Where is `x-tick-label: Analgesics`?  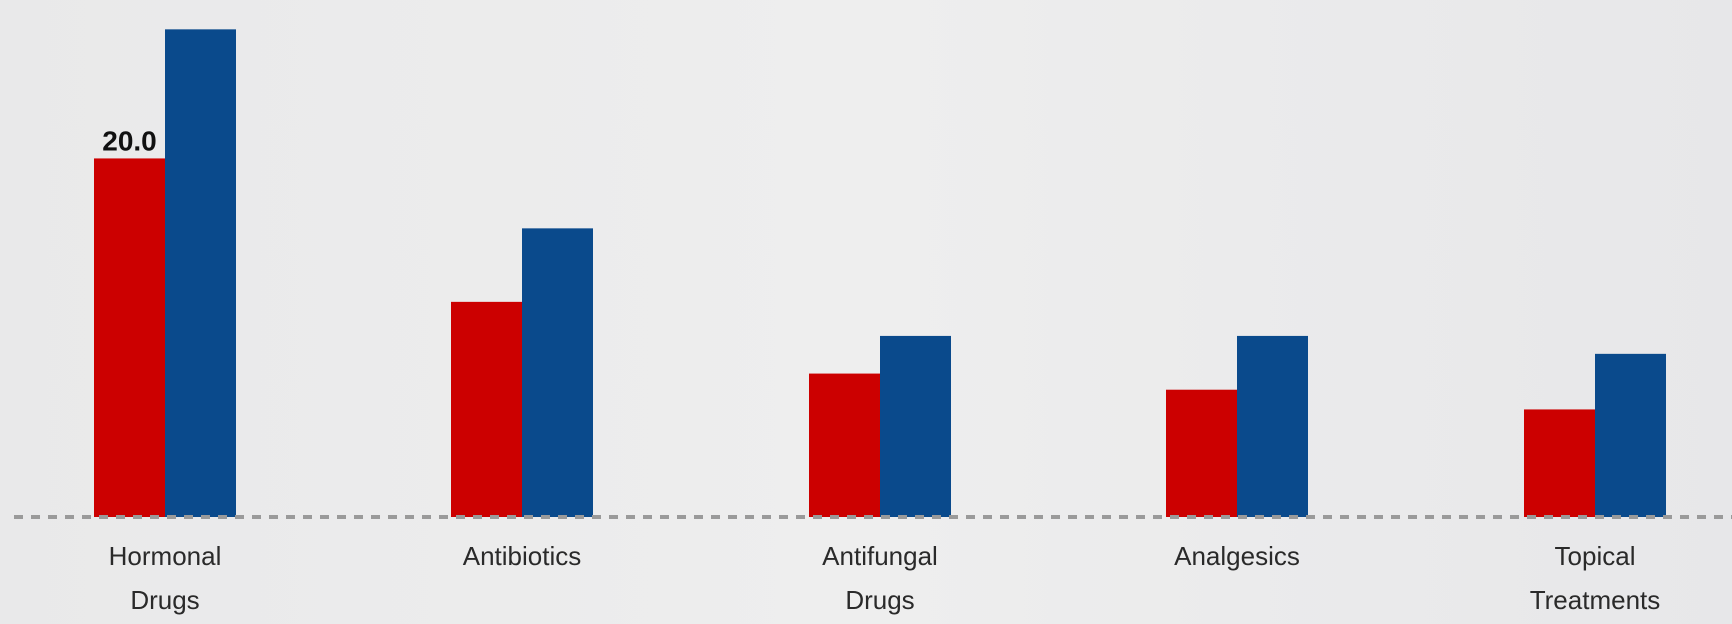 x-tick-label: Analgesics is located at coordinates (1237, 556).